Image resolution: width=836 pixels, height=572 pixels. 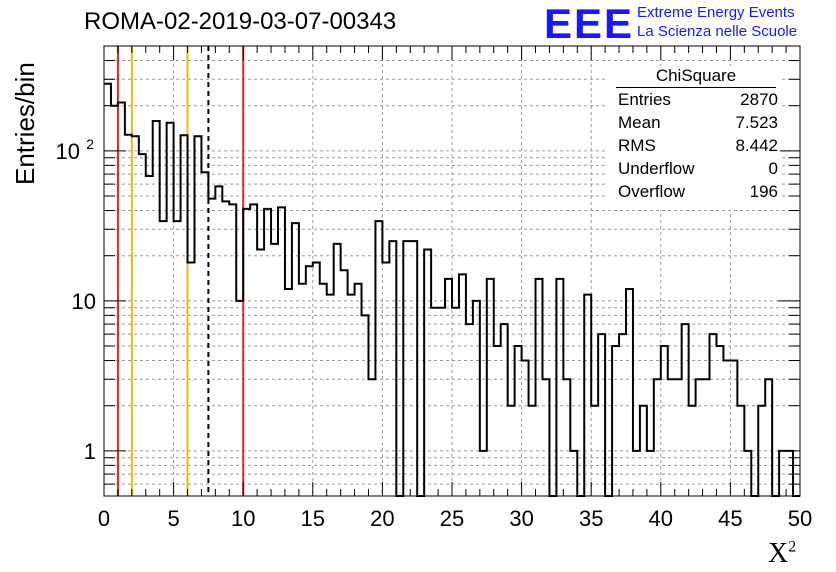 I want to click on x-tick-label: 35, so click(x=591, y=518).